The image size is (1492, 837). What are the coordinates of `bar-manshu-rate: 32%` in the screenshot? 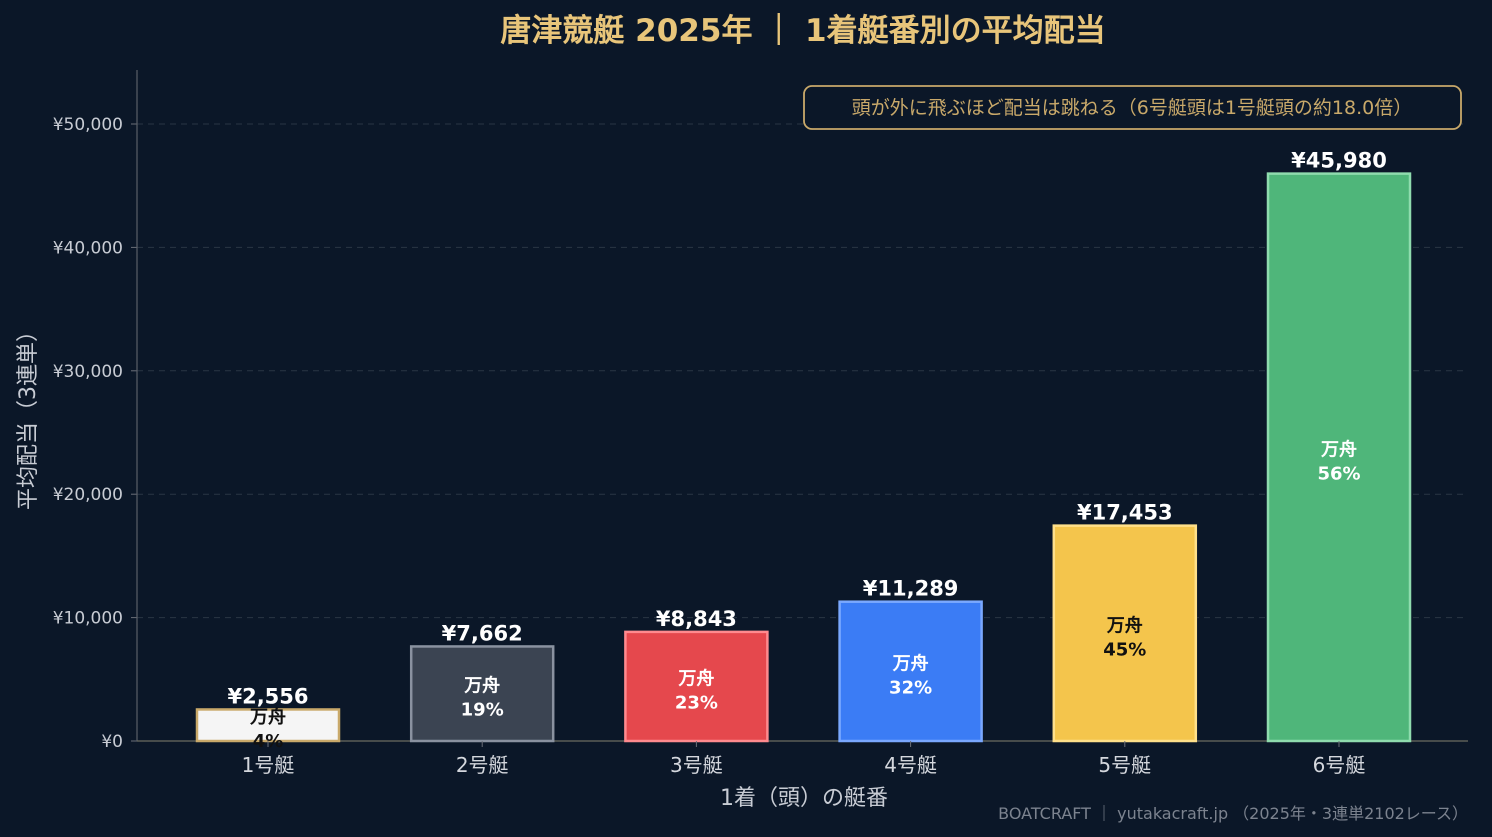 It's located at (910, 687).